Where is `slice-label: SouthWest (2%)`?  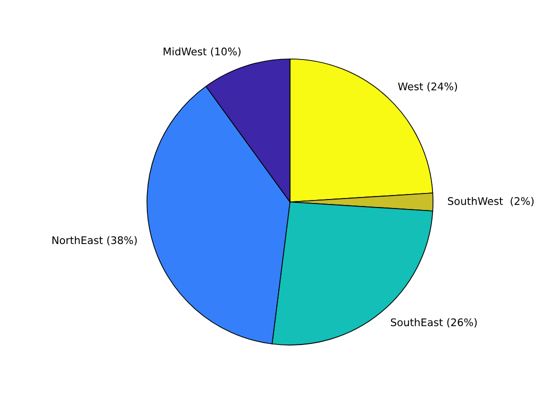 slice-label: SouthWest (2%) is located at coordinates (491, 201).